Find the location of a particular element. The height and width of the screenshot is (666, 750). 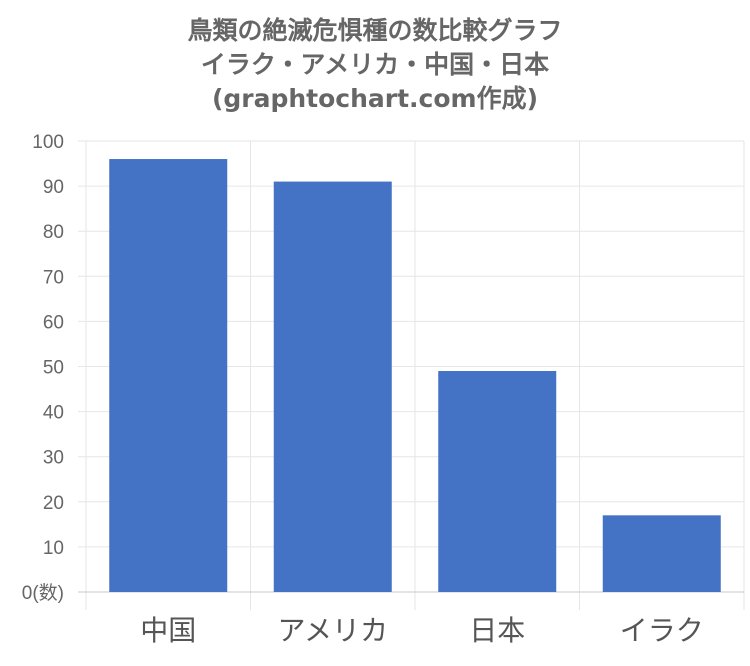

y-tick-label: 50 is located at coordinates (53, 368).